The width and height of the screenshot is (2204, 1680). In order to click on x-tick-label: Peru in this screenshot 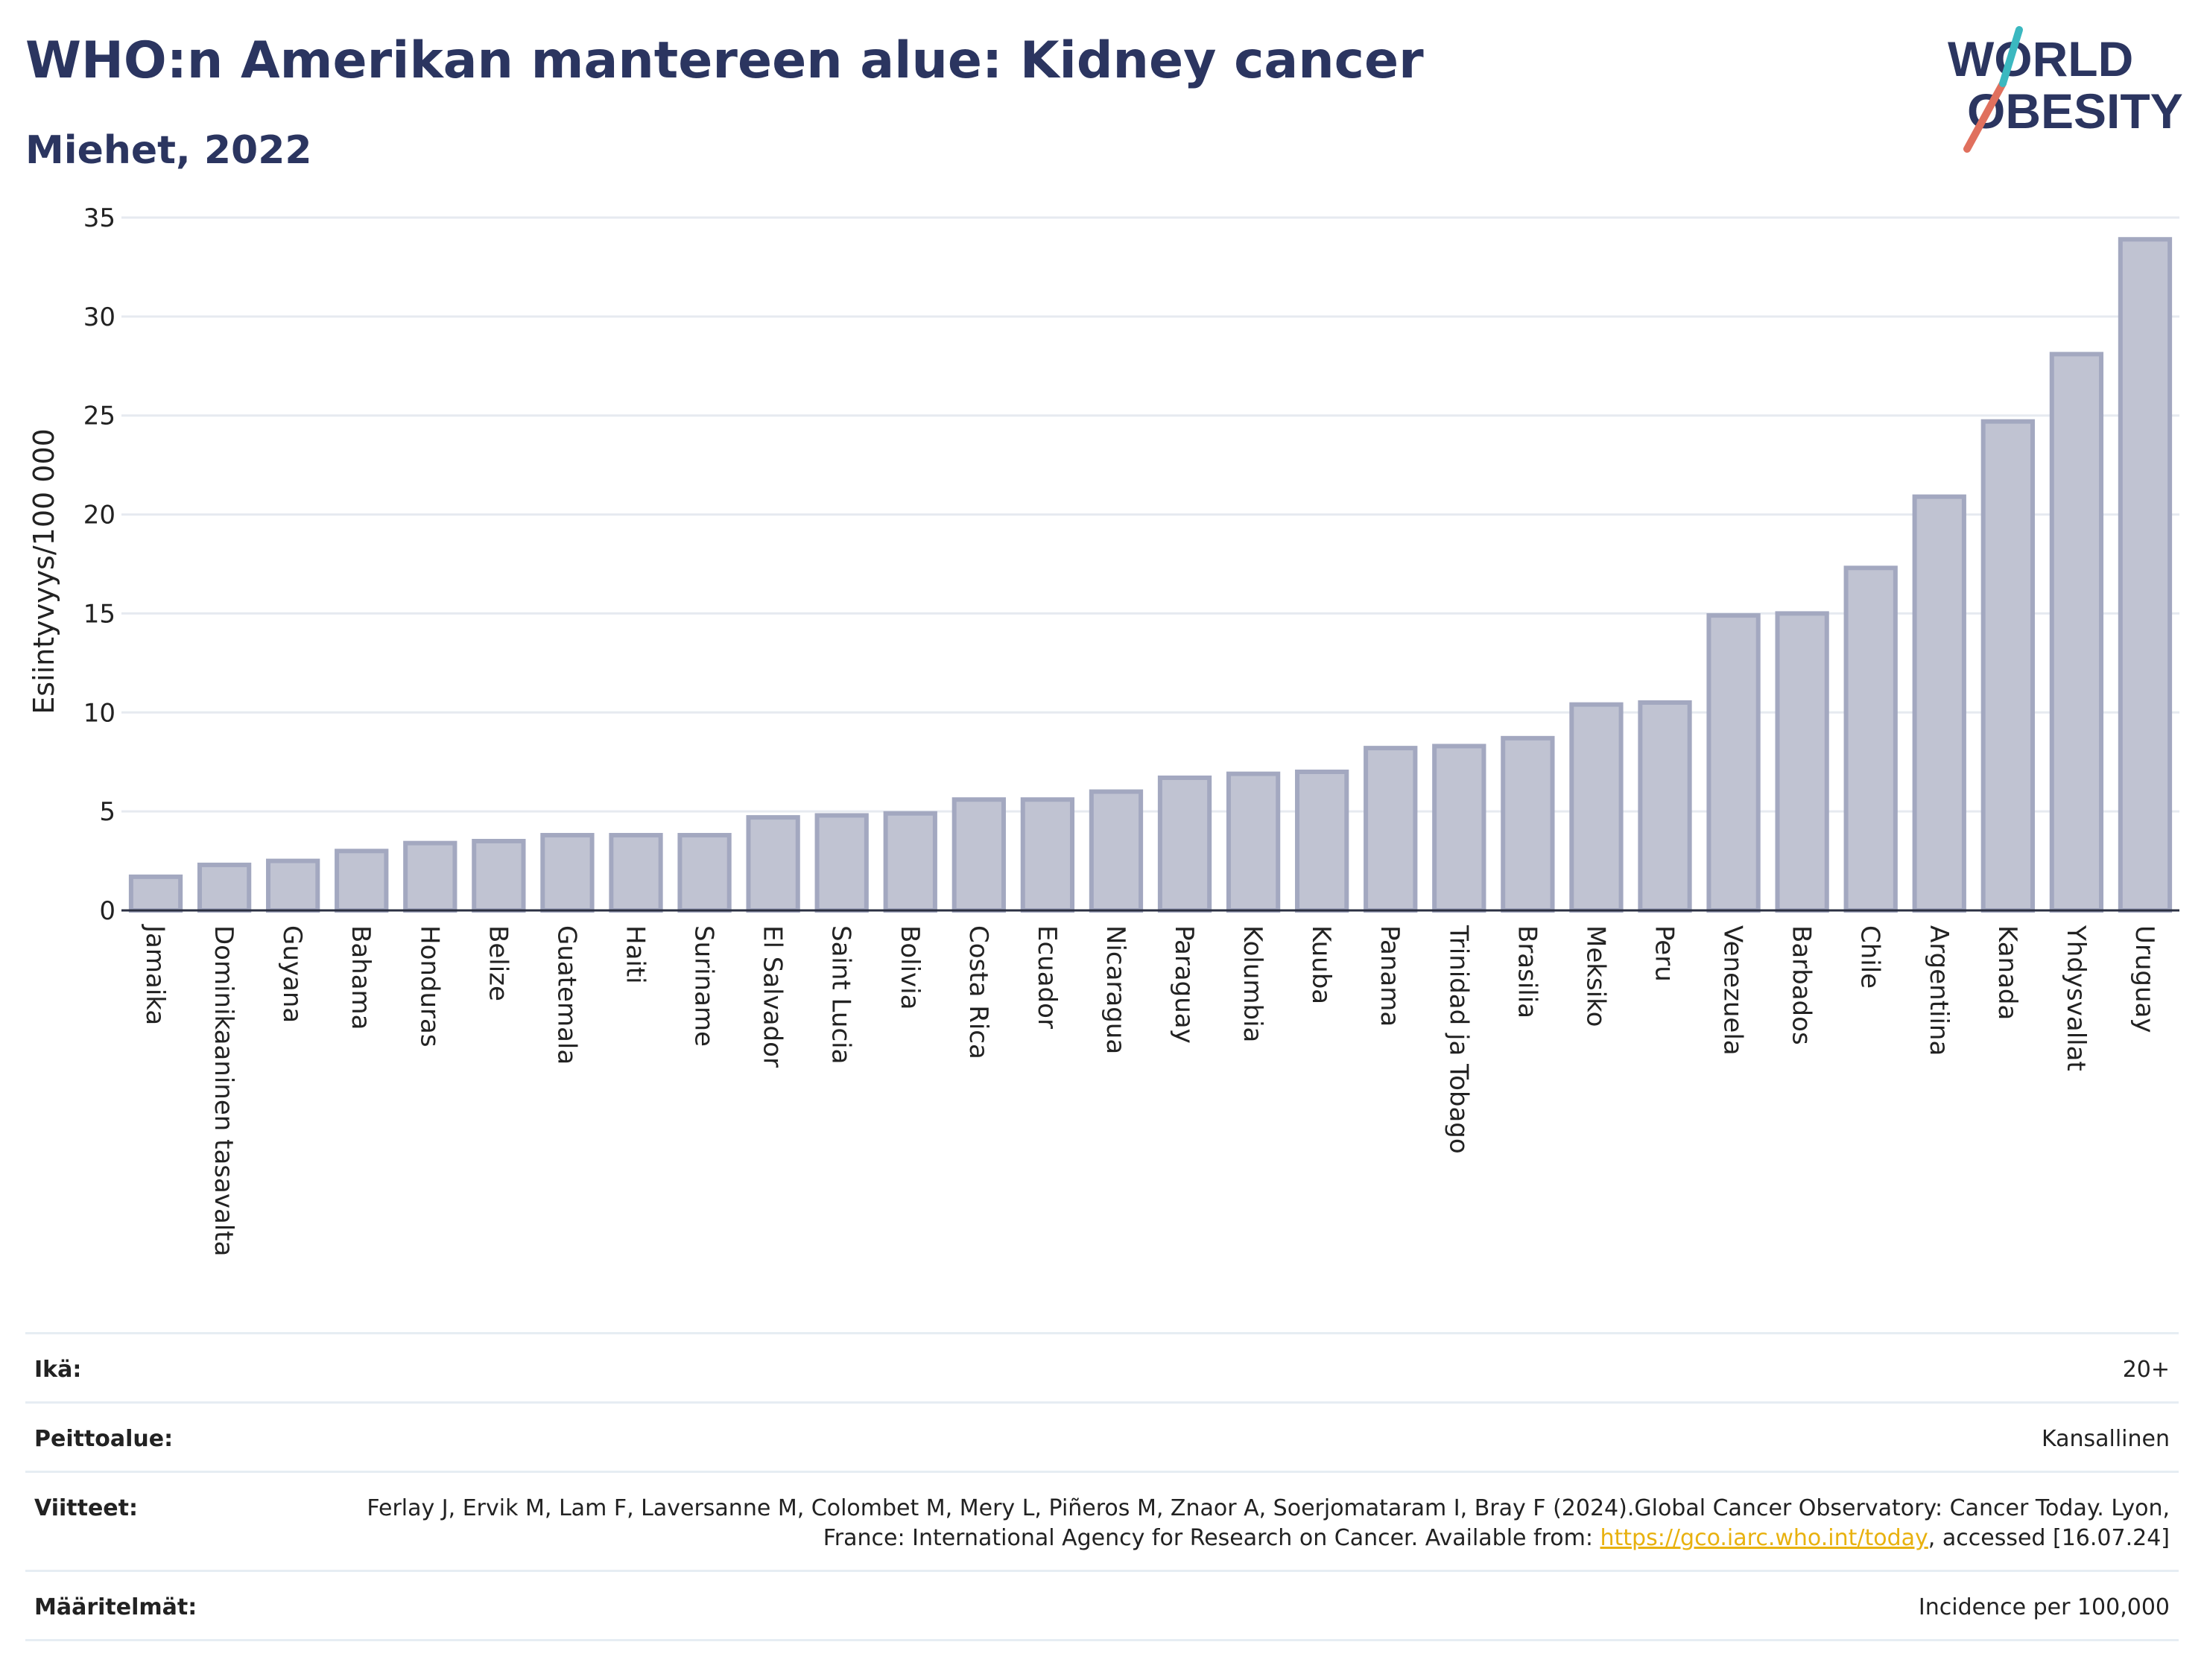, I will do `click(1664, 953)`.